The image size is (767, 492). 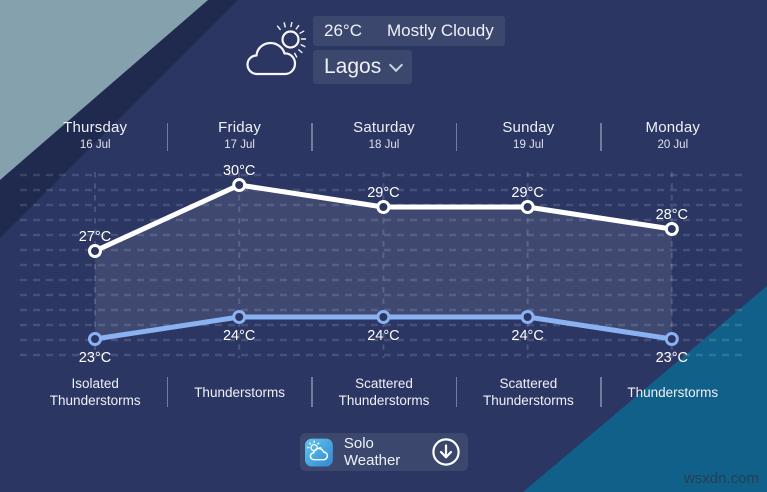 I want to click on sun-circle, so click(x=290, y=39).